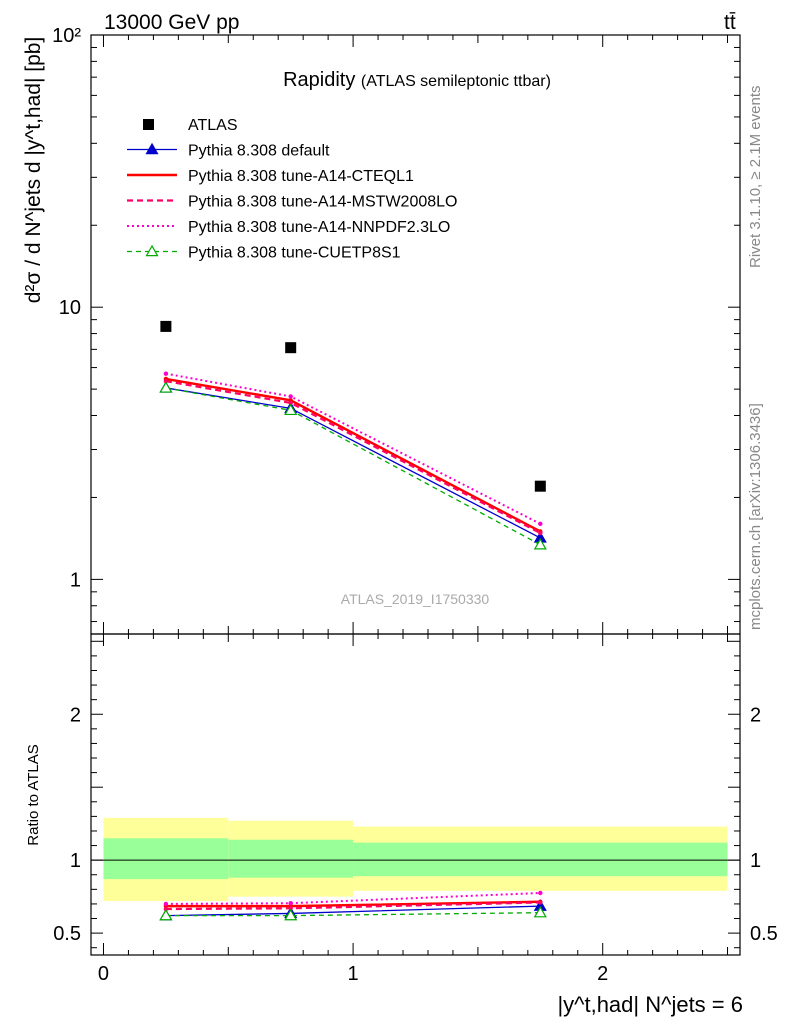 Image resolution: width=786 pixels, height=1024 pixels. What do you see at coordinates (730, 22) in the screenshot?
I see `final-state-label: tt̄` at bounding box center [730, 22].